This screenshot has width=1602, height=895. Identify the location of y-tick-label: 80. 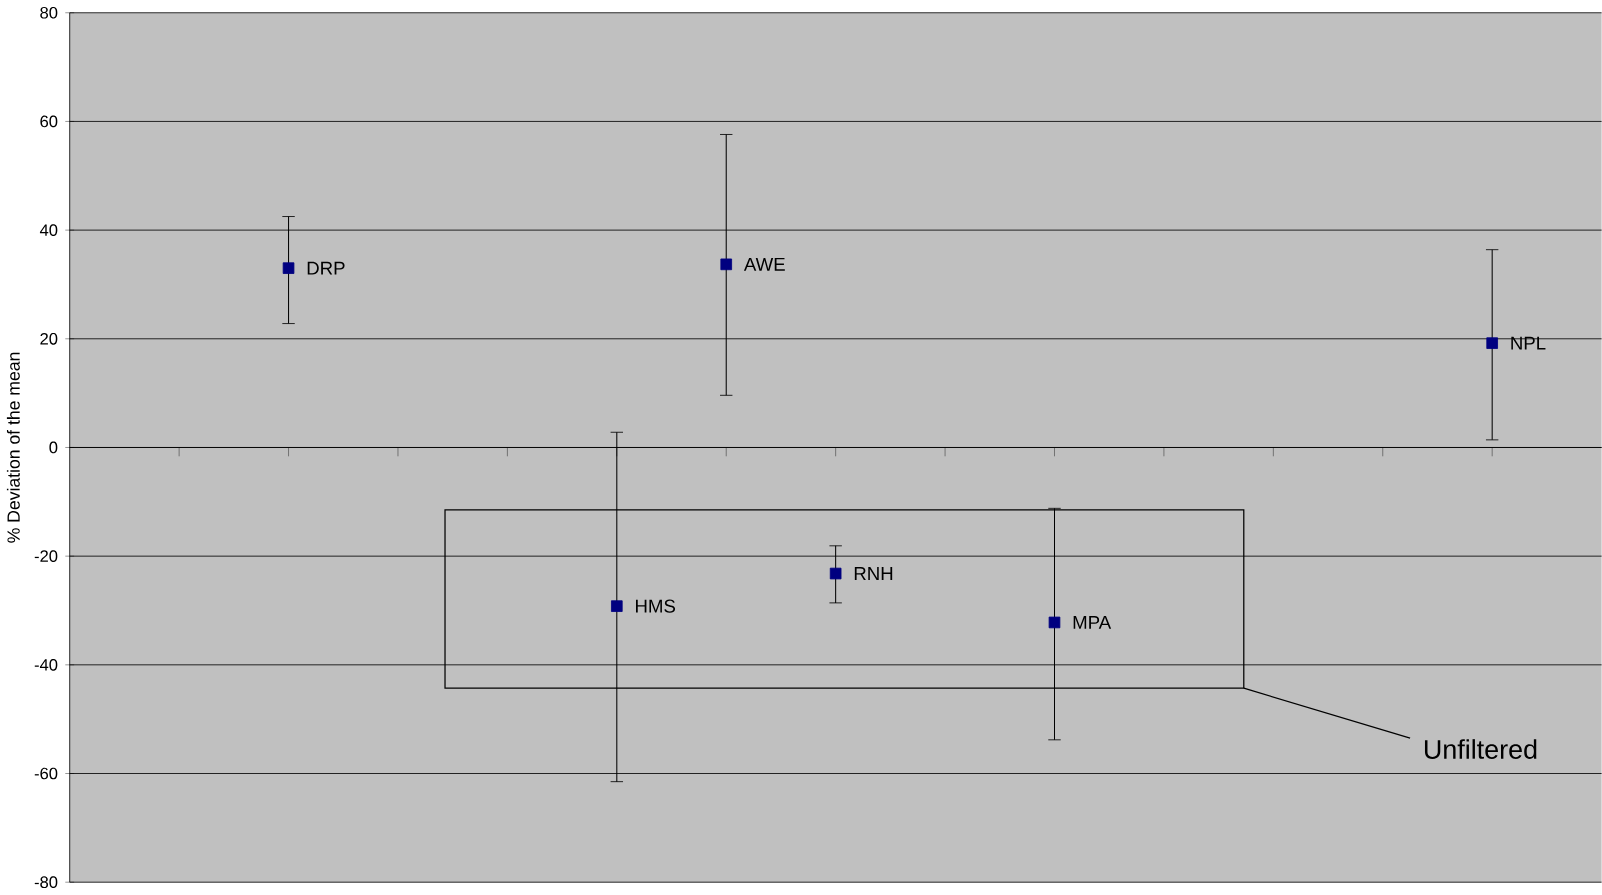
(49, 12).